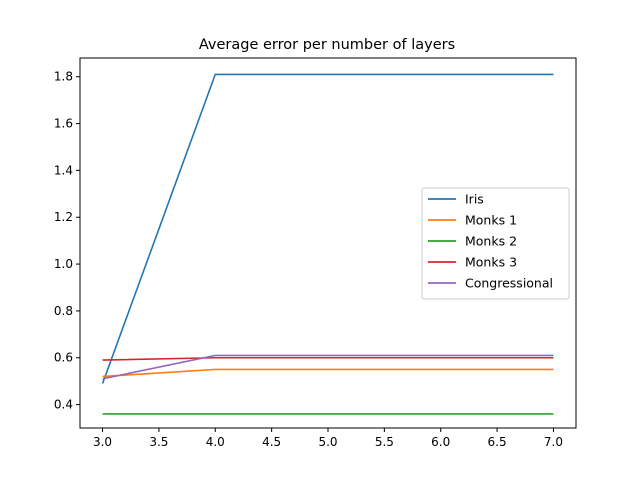 Image resolution: width=640 pixels, height=480 pixels. Describe the element at coordinates (67, 241) in the screenshot. I see `y-axis: 0.4 0.6 0.8 1.0 1.2 1.4 1.6 1.8` at that location.